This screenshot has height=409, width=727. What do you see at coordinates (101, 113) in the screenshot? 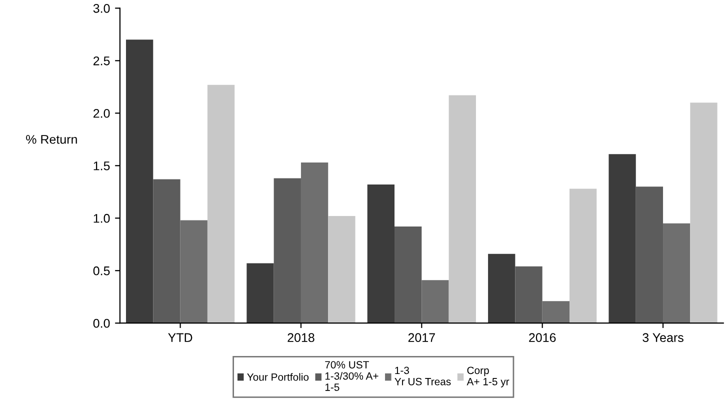
I see `y-tick-label: 2.0` at bounding box center [101, 113].